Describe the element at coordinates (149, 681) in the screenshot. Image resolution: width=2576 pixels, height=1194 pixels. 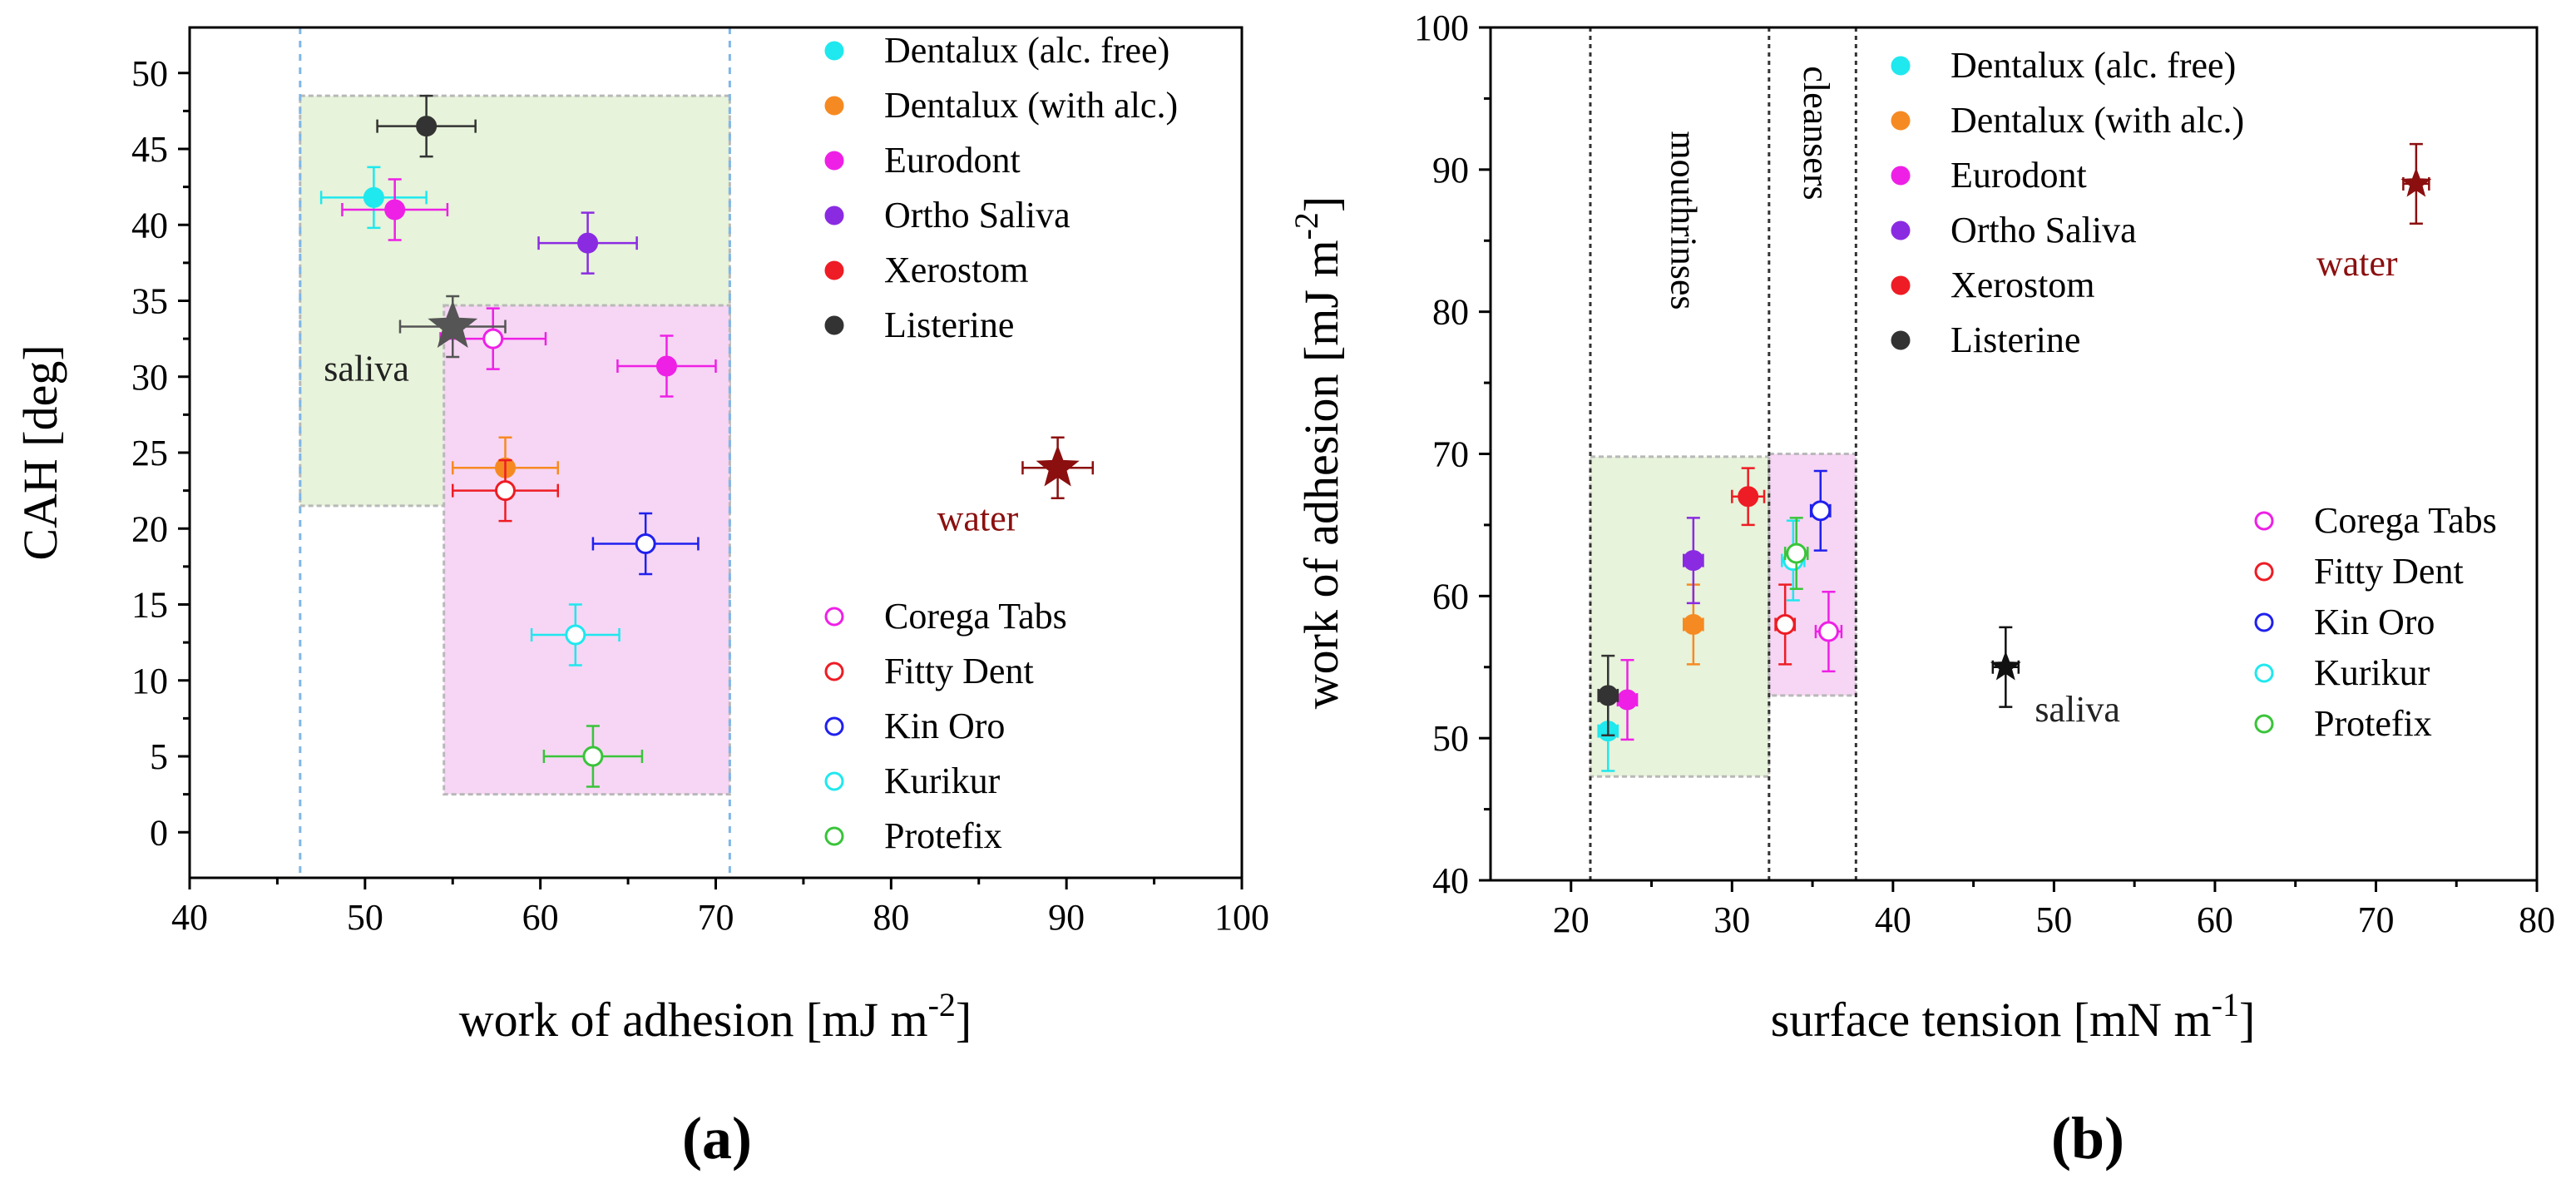
I see `y-tick-label: 10` at that location.